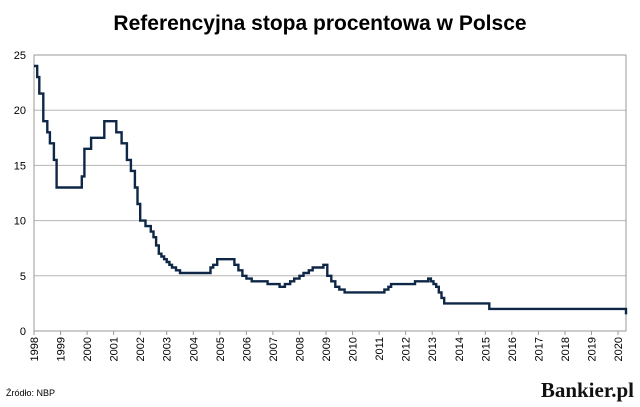 This screenshot has height=407, width=640. What do you see at coordinates (23, 277) in the screenshot?
I see `y-tick-label: 5` at bounding box center [23, 277].